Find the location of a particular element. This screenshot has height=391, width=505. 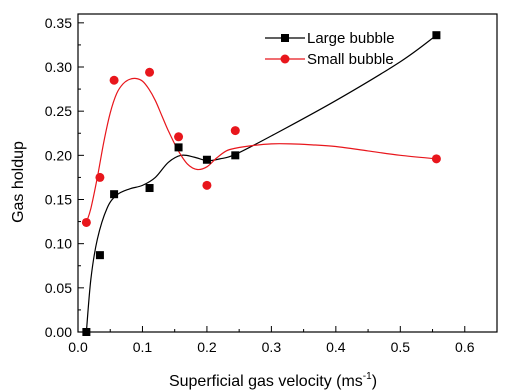

legend-label-small-bubble: Small bubble is located at coordinates (350, 59).